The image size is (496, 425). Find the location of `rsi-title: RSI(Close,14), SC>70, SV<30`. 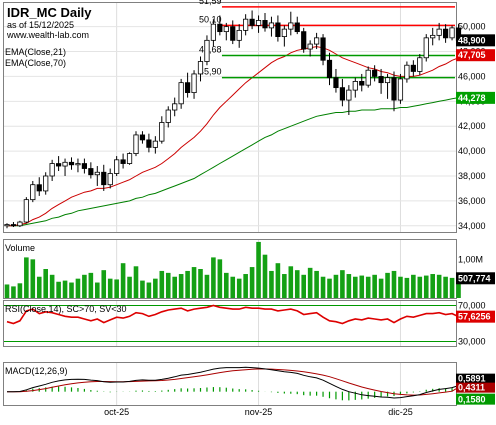

rsi-title: RSI(Close,14), SC>70, SV<30 is located at coordinates (66, 309).